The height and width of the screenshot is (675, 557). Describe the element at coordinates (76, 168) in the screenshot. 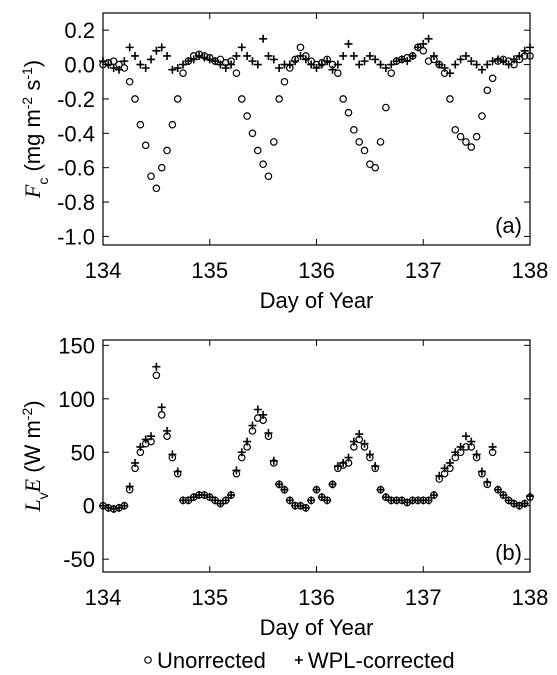

I see `y-tick-label: -0.6` at that location.